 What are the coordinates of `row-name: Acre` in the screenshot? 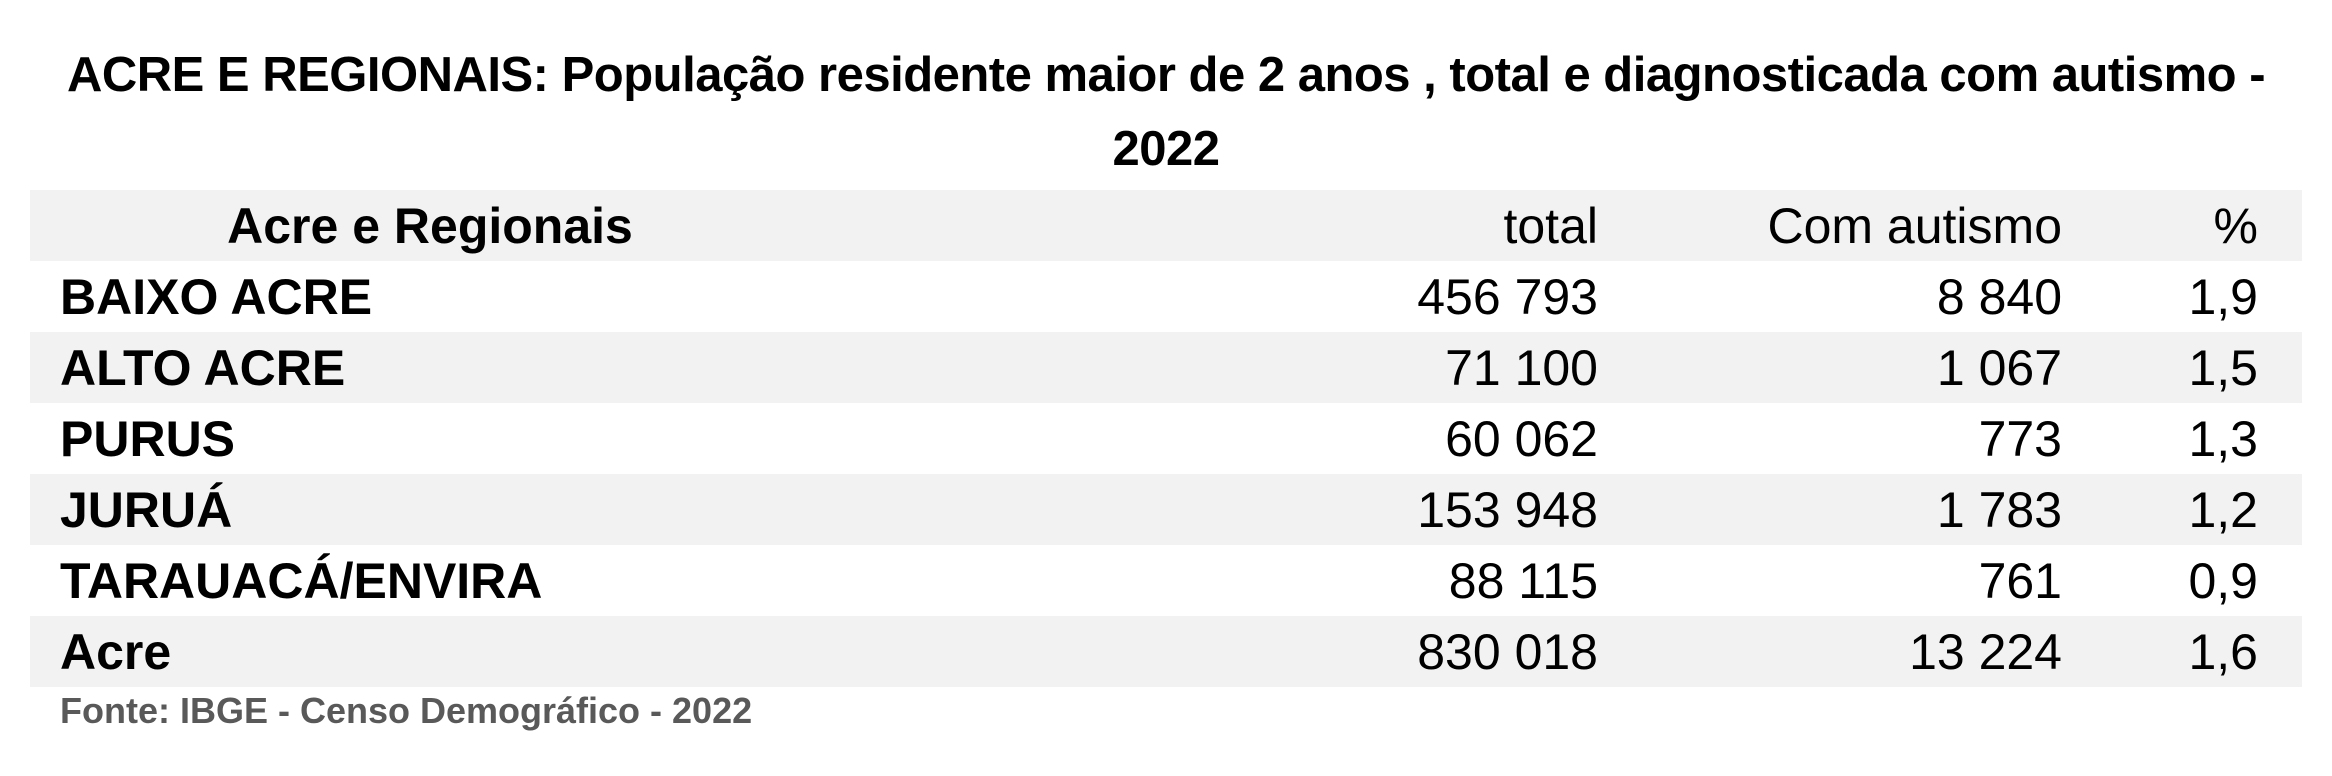 It's located at (116, 651).